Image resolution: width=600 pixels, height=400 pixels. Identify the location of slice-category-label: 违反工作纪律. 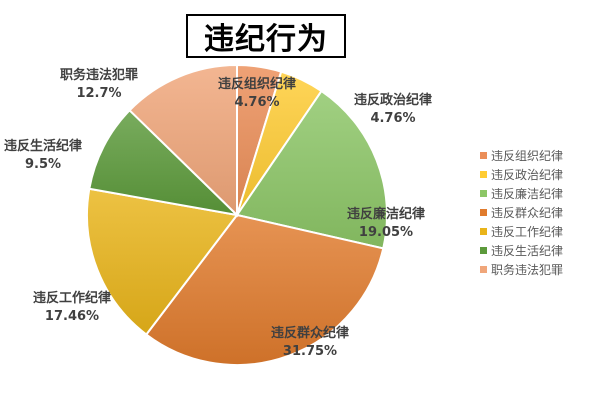
(72, 298).